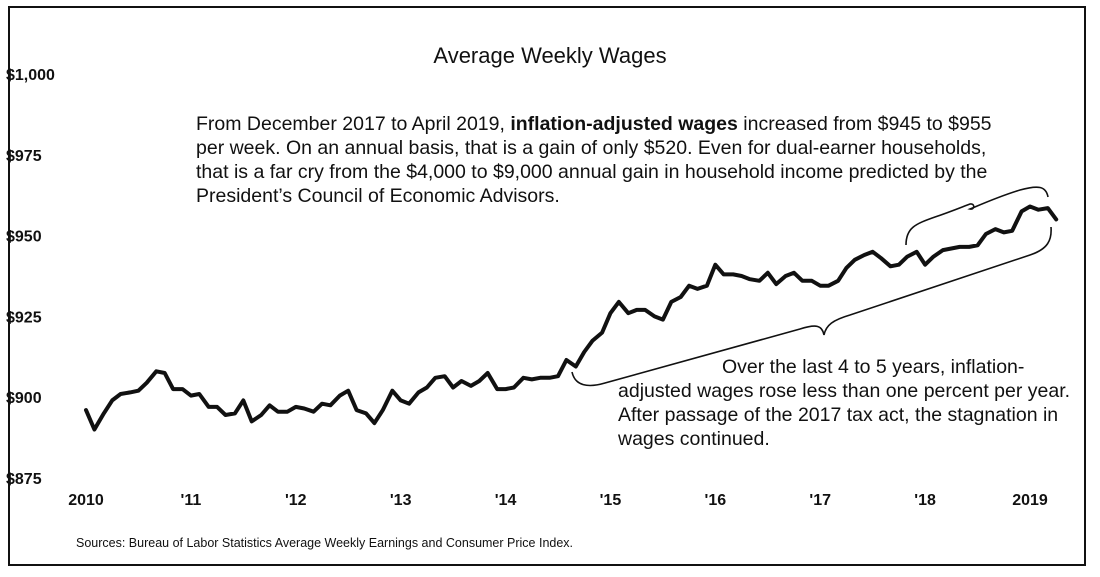 This screenshot has width=1100, height=577. What do you see at coordinates (506, 500) in the screenshot?
I see `x-tick-label: '14` at bounding box center [506, 500].